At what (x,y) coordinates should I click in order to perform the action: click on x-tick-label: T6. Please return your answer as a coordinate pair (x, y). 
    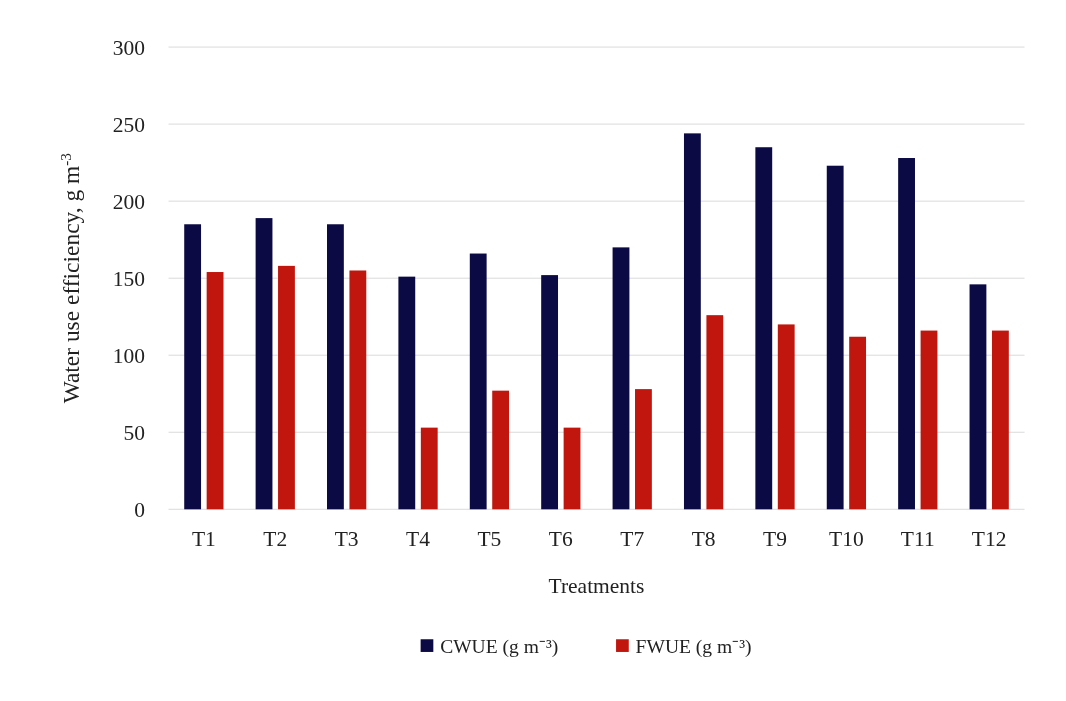
    Looking at the image, I should click on (561, 539).